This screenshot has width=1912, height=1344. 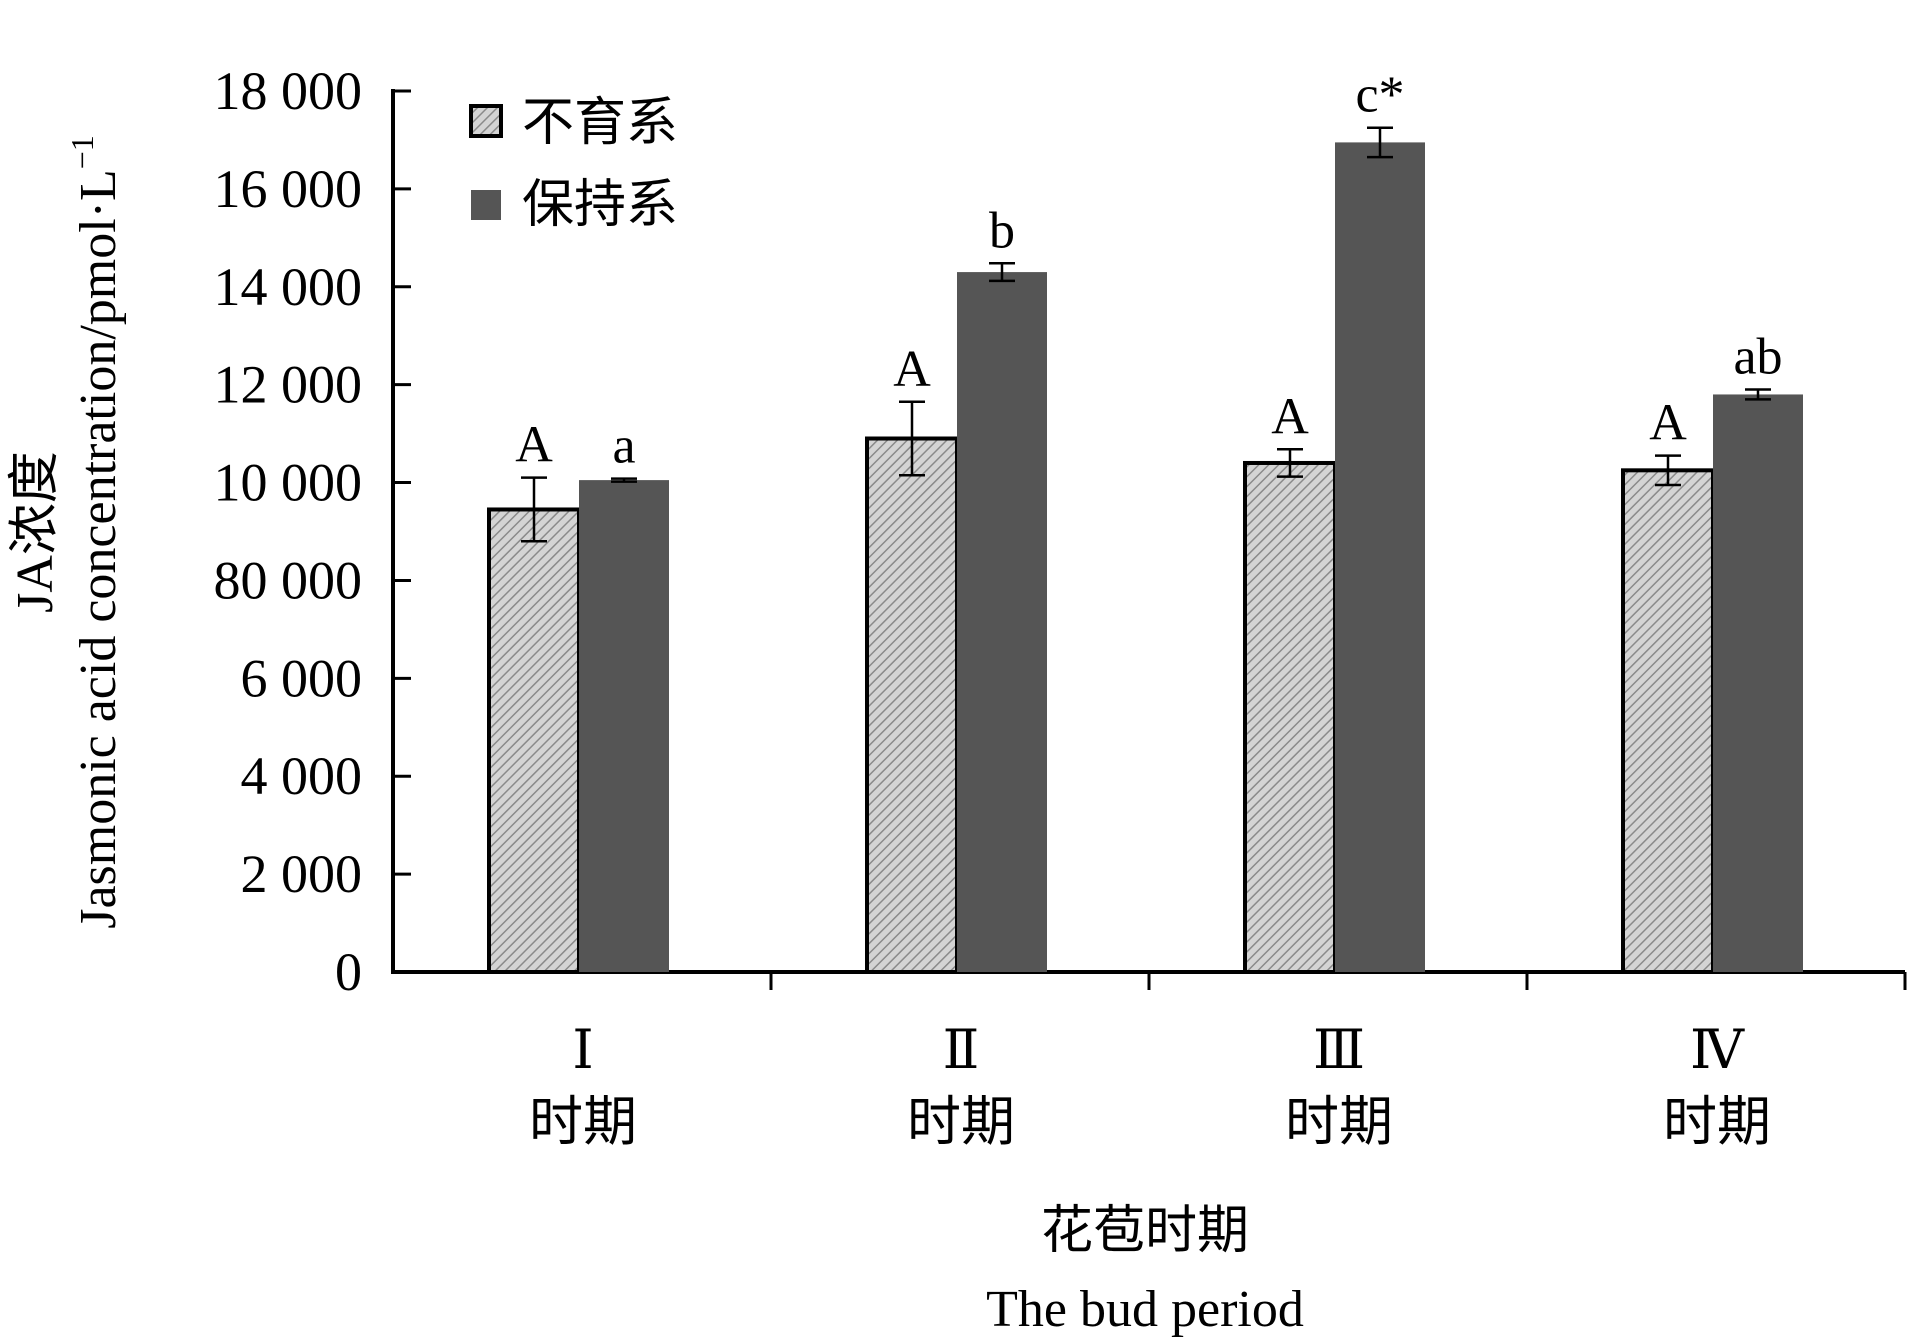 What do you see at coordinates (582, 1050) in the screenshot?
I see `x-category-numeral: Ⅰ` at bounding box center [582, 1050].